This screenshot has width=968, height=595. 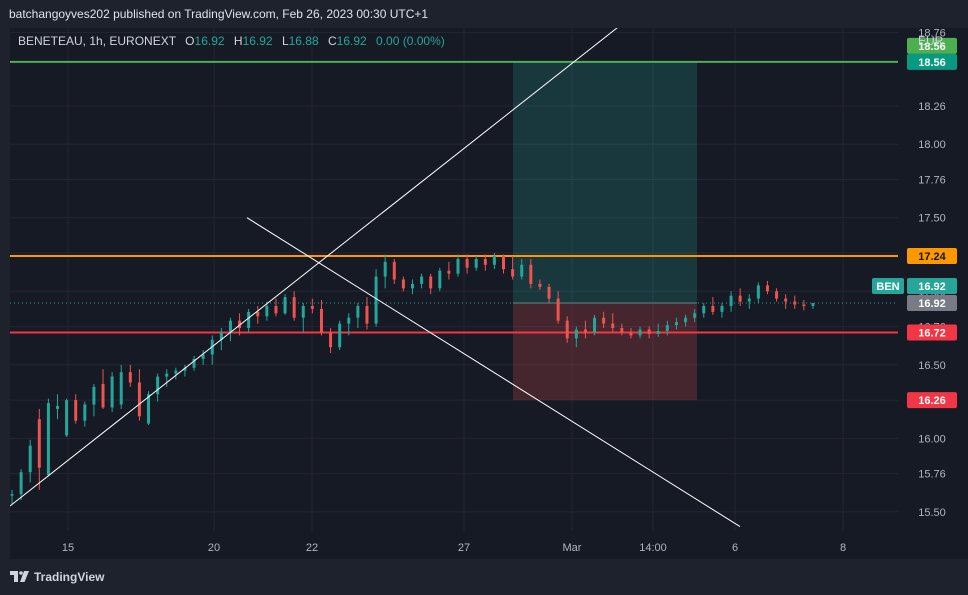 I want to click on tradingview-logo: TradingView, so click(x=57, y=577).